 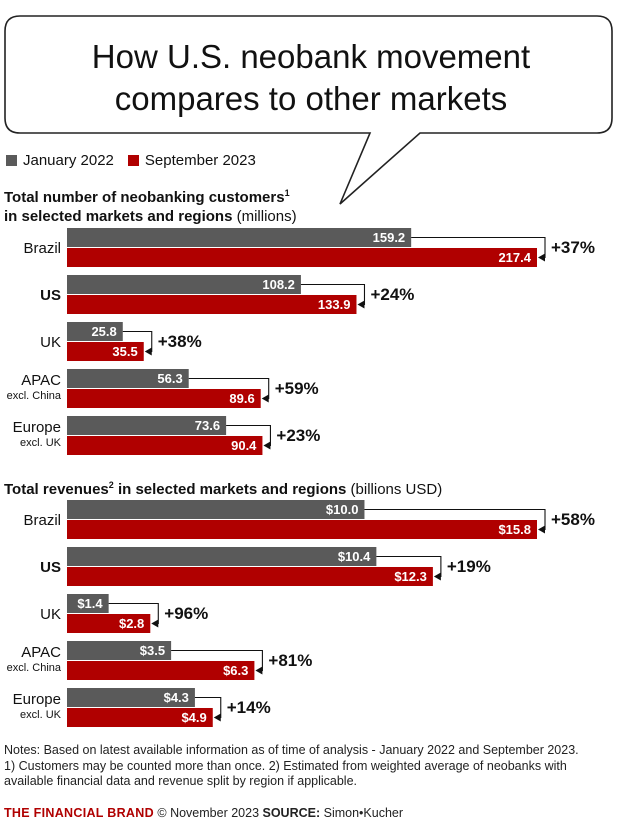 What do you see at coordinates (298, 435) in the screenshot?
I see `change-label: +23%` at bounding box center [298, 435].